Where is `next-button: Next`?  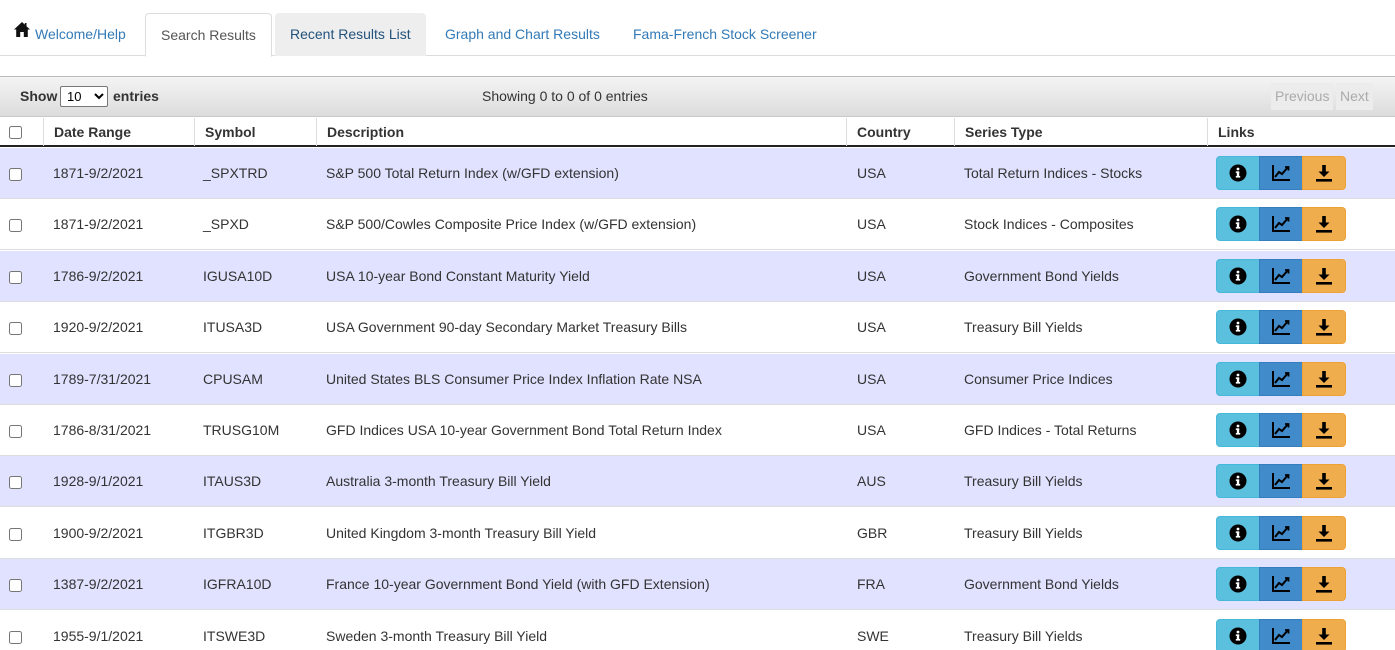
next-button: Next is located at coordinates (1354, 96).